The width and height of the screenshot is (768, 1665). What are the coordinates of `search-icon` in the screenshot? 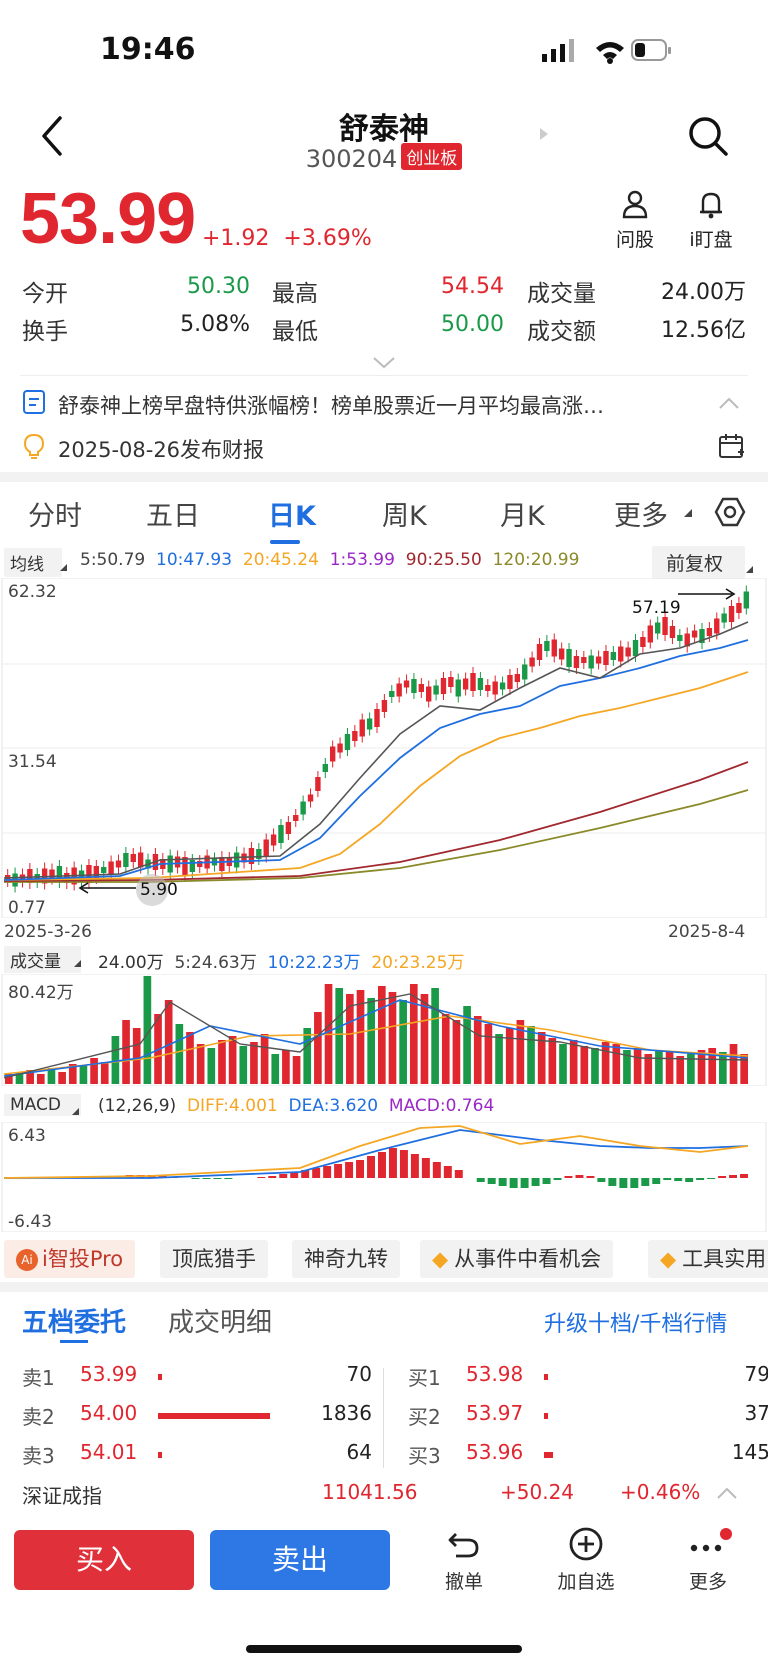 It's located at (708, 136).